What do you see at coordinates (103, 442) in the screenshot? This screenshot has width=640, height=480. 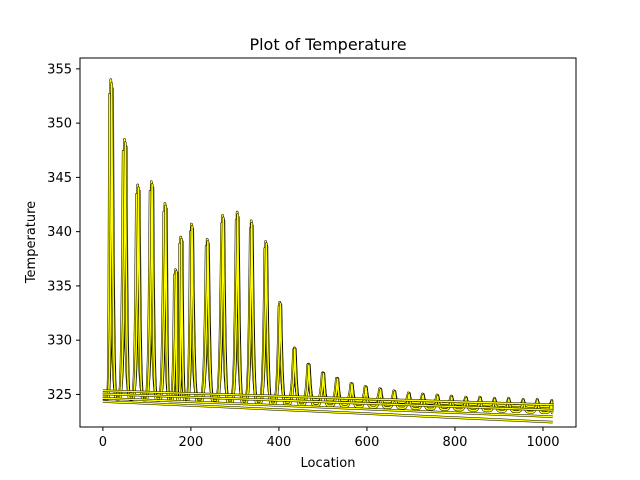 I see `x-tick-label: 0` at bounding box center [103, 442].